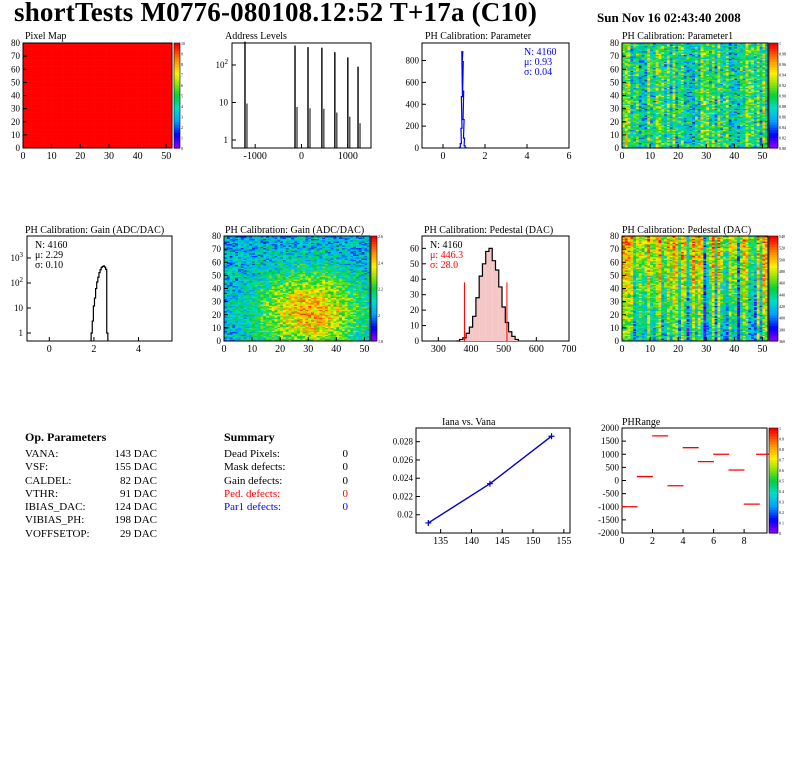 Image resolution: width=796 pixels, height=772 pixels. What do you see at coordinates (16, 109) in the screenshot?
I see `y-tick-label: 30` at bounding box center [16, 109].